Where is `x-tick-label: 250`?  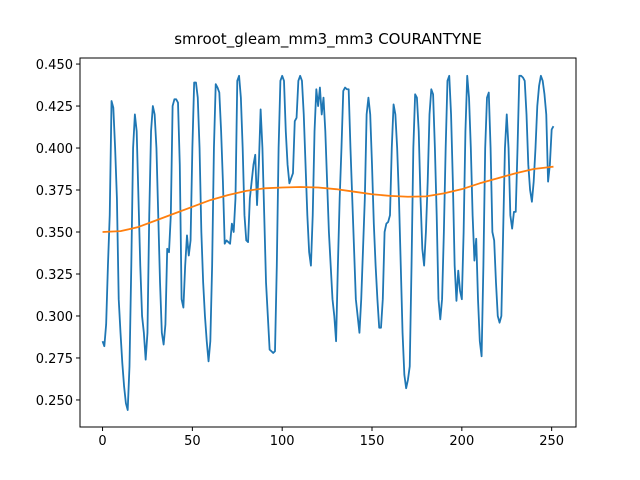
x-tick-label: 250 is located at coordinates (551, 441).